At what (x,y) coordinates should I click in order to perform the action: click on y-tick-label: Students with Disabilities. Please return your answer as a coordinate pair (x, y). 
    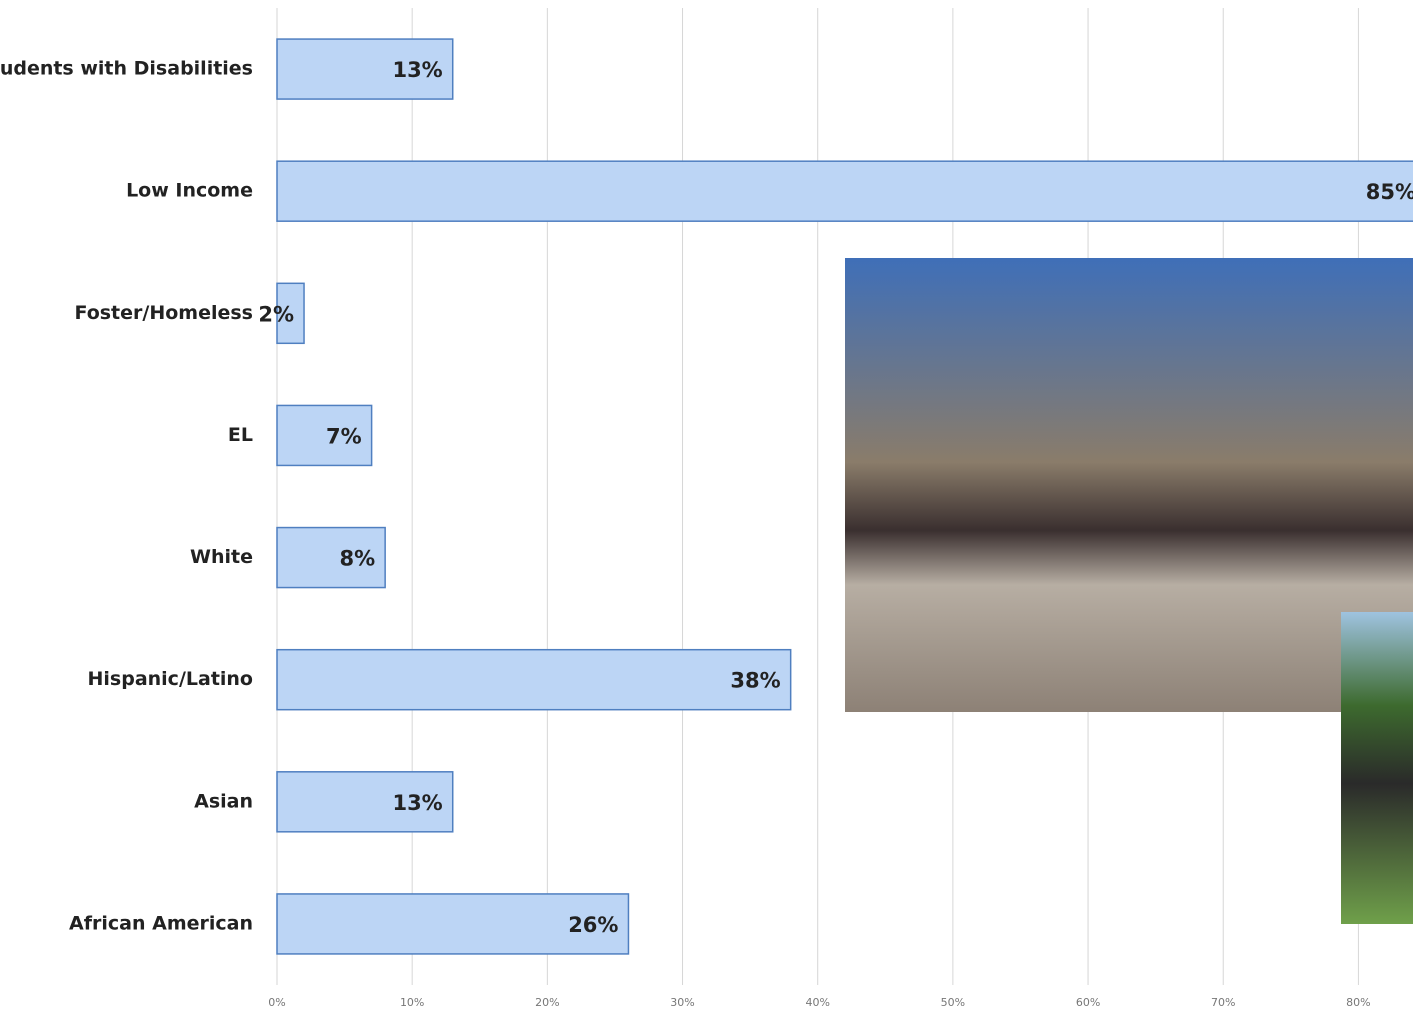
    Looking at the image, I should click on (126, 69).